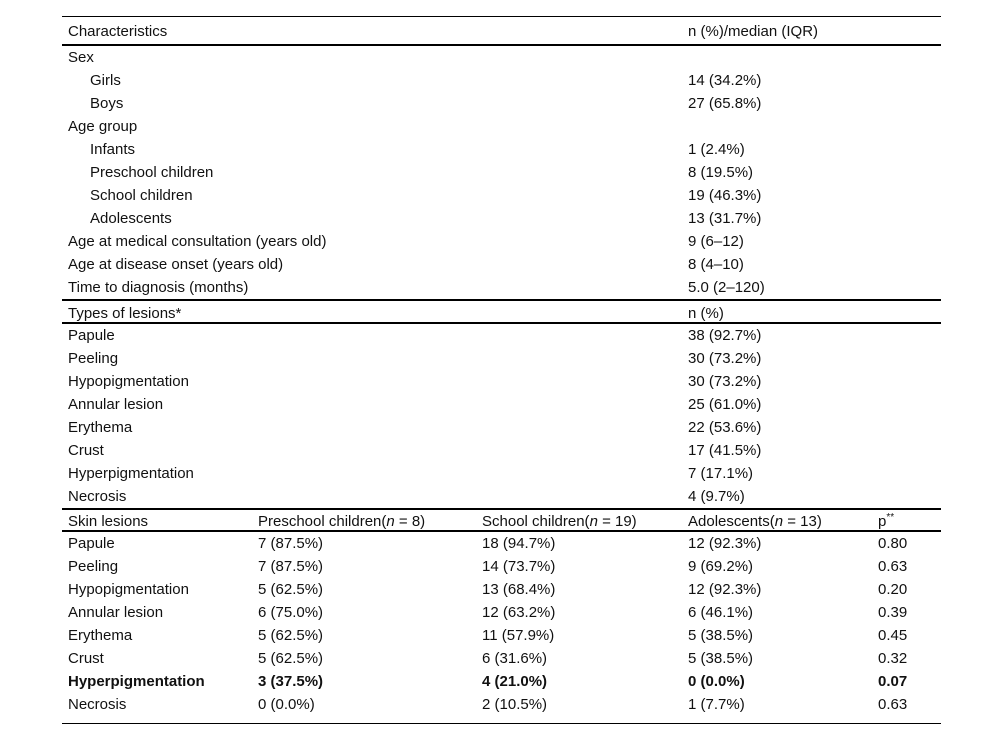  Describe the element at coordinates (753, 31) in the screenshot. I see `section1-header-value-col: n (%)/median (IQR)` at that location.